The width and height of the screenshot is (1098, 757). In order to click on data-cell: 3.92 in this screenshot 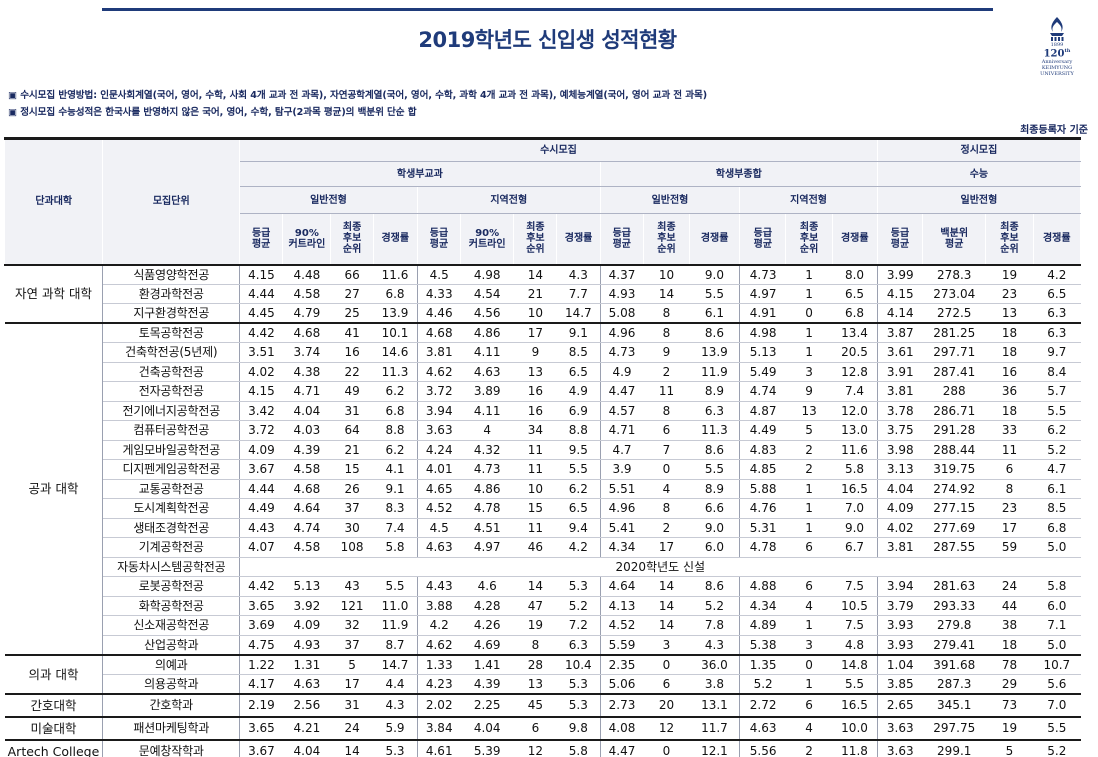, I will do `click(306, 606)`.